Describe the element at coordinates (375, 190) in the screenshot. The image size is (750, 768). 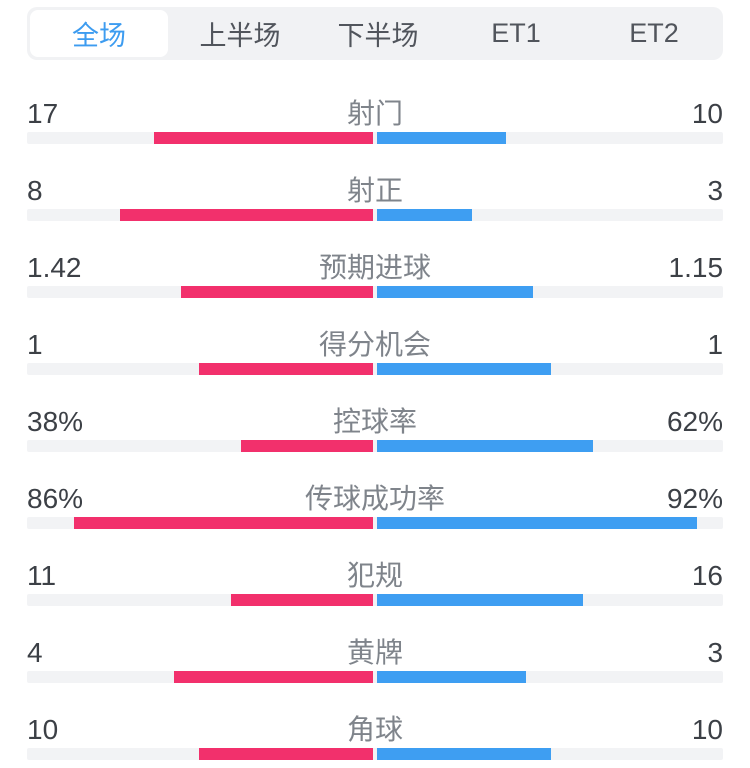
I see `stat-label: 射正` at that location.